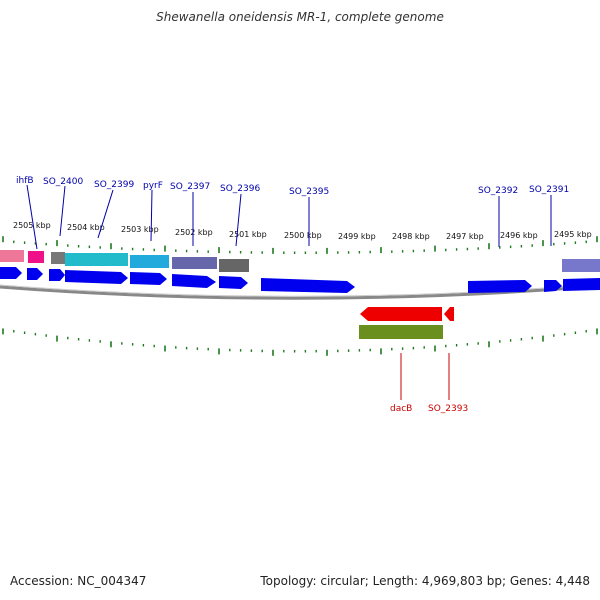 The height and width of the screenshot is (600, 600). I want to click on gene-label-SO_2400: SO_2400, so click(63, 182).